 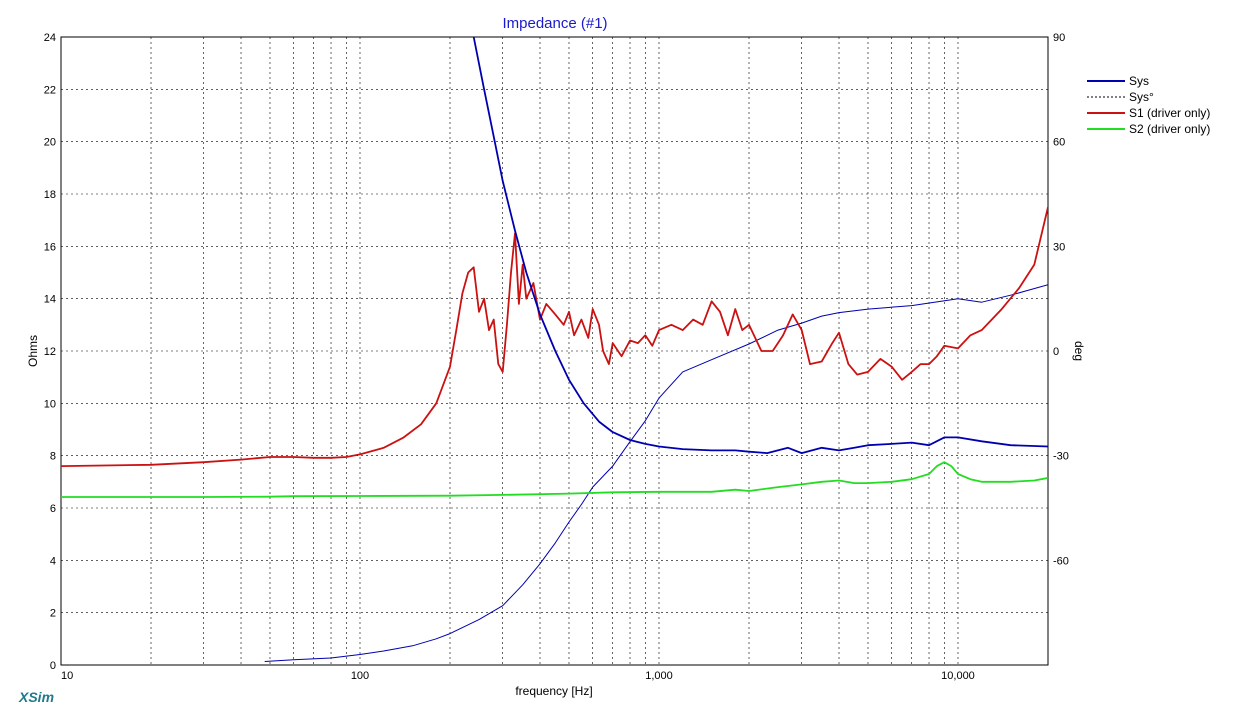 What do you see at coordinates (53, 666) in the screenshot?
I see `y-tick-label: 0` at bounding box center [53, 666].